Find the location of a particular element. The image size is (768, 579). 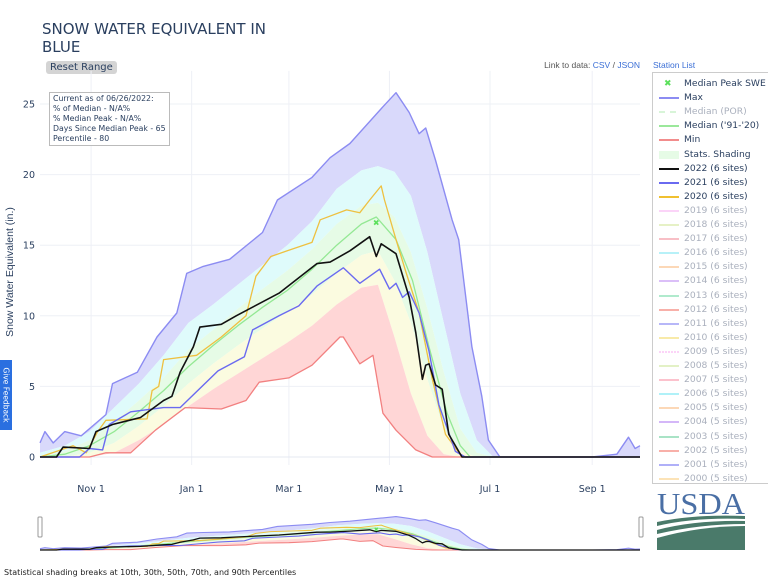

info-line: Current as of 06/26/2022: is located at coordinates (103, 98).